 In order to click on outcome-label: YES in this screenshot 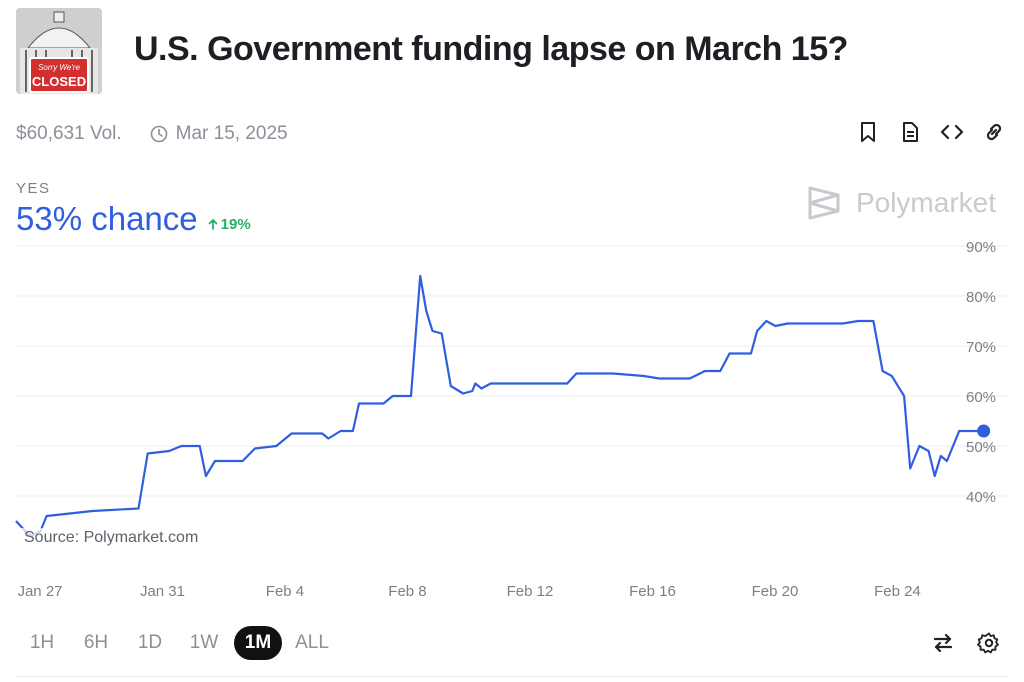, I will do `click(33, 188)`.